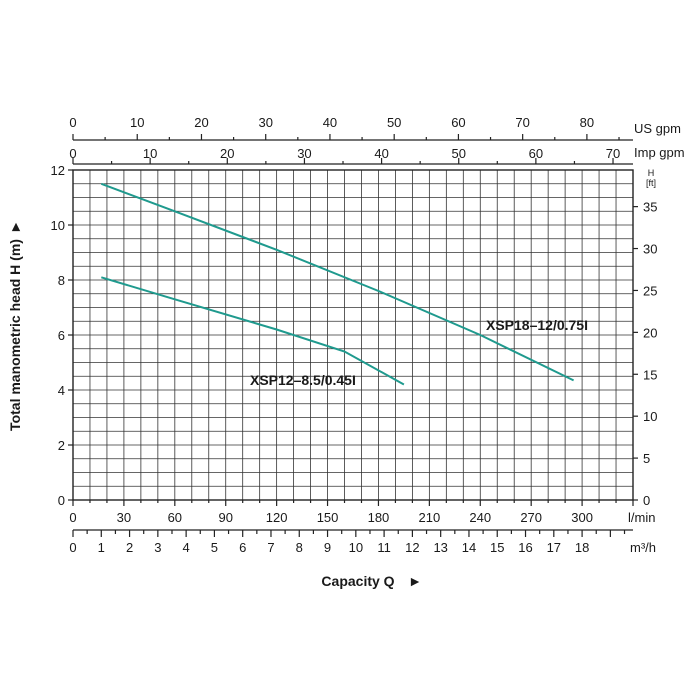  I want to click on left-axis: 0 2 4 6 8 10 12, so click(62, 335).